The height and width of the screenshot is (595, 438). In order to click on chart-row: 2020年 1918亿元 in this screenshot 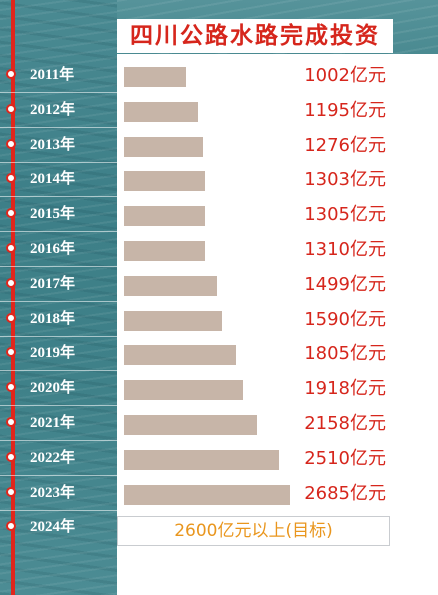, I will do `click(219, 389)`.